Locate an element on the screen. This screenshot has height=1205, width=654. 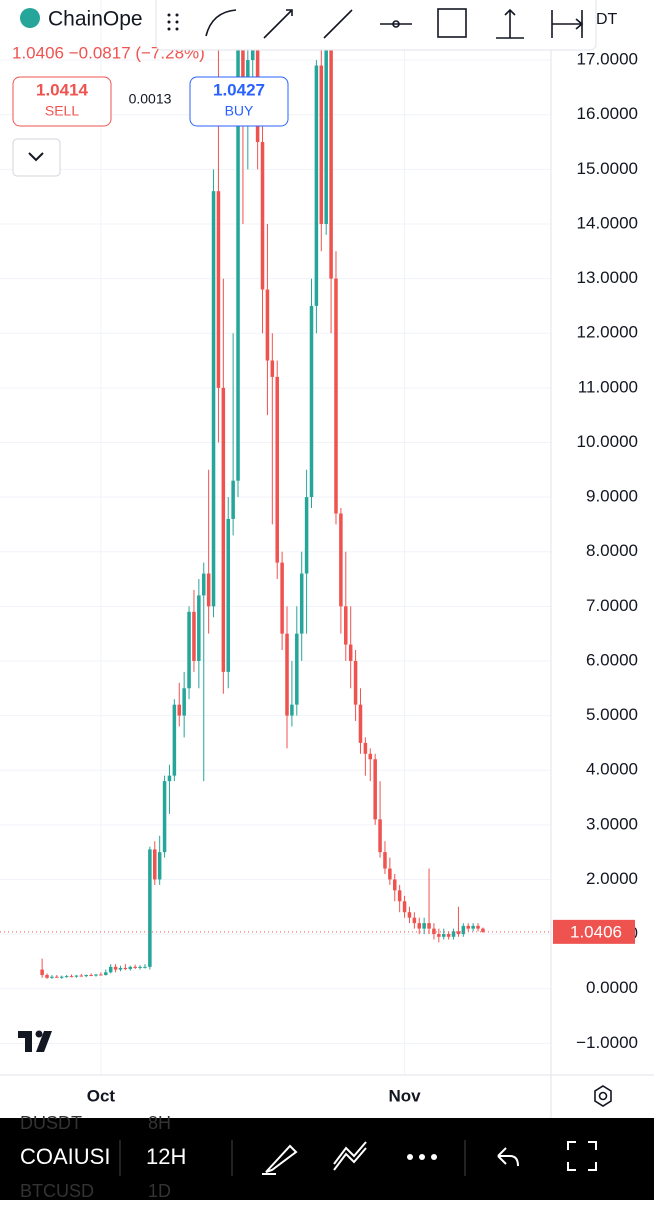
logo-dot is located at coordinates (39, 1034).